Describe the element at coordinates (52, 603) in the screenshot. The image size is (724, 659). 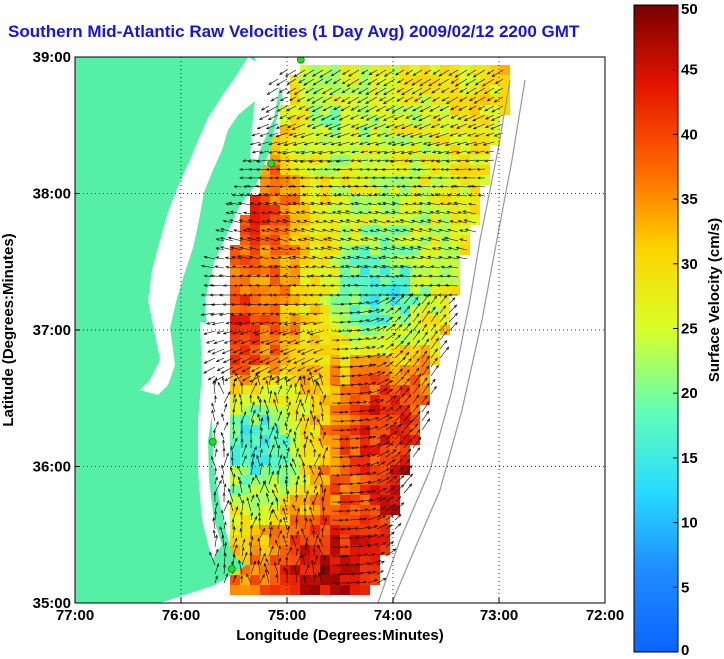
I see `y-tick-label: 35:00` at that location.